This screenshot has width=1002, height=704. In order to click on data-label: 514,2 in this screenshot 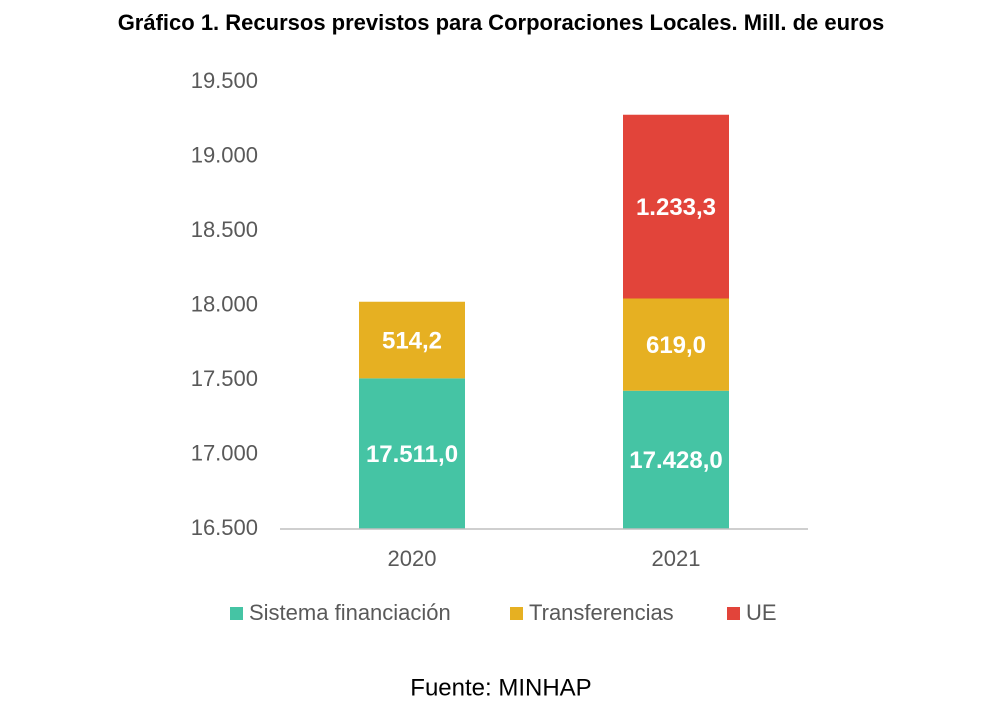, I will do `click(412, 340)`.